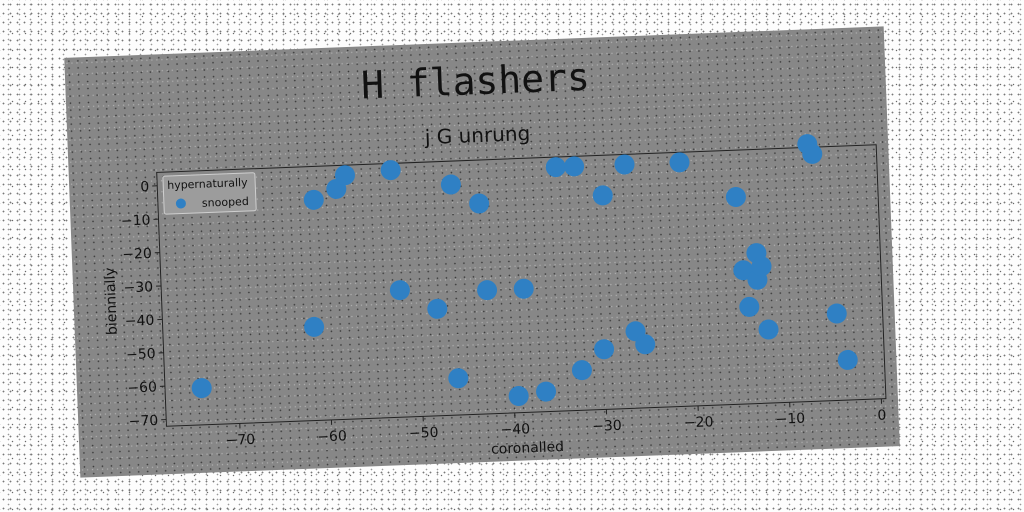 This screenshot has height=512, width=1024. What do you see at coordinates (240, 440) in the screenshot?
I see `x-tick-label: −70` at bounding box center [240, 440].